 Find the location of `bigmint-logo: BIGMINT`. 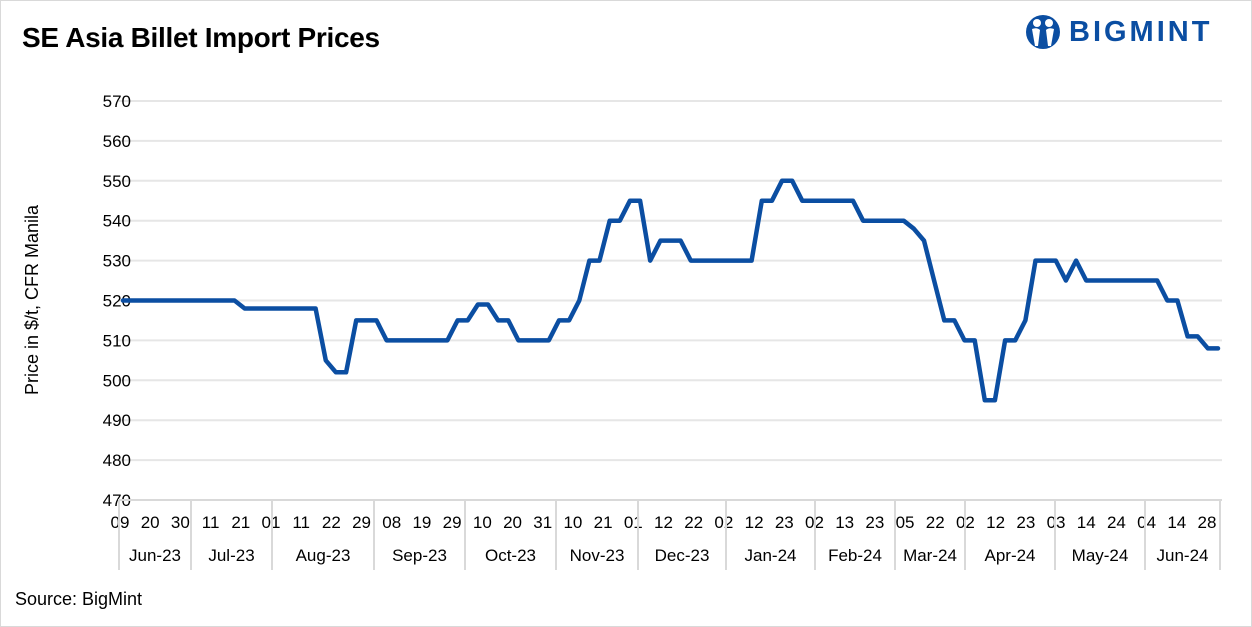

bigmint-logo: BIGMINT is located at coordinates (1118, 32).